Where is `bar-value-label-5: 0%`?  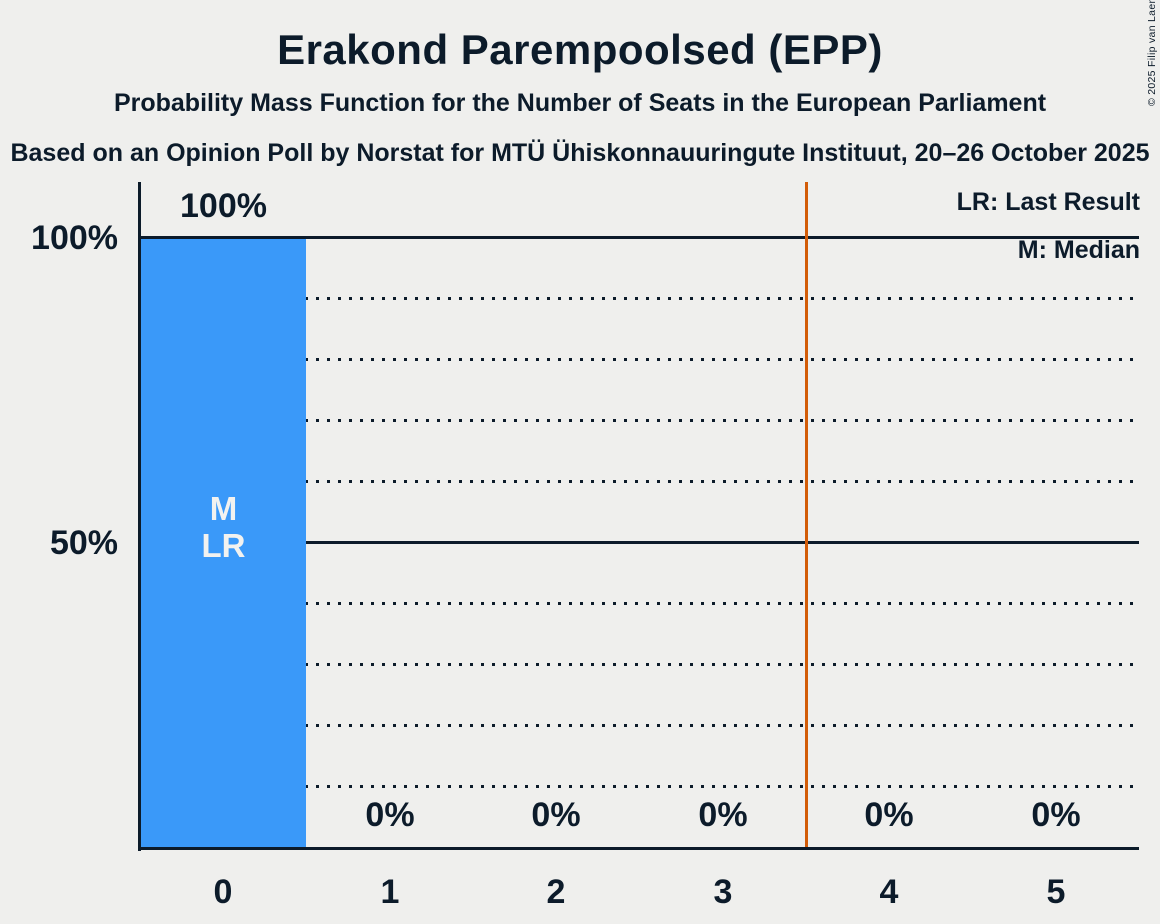
bar-value-label-5: 0% is located at coordinates (1056, 815).